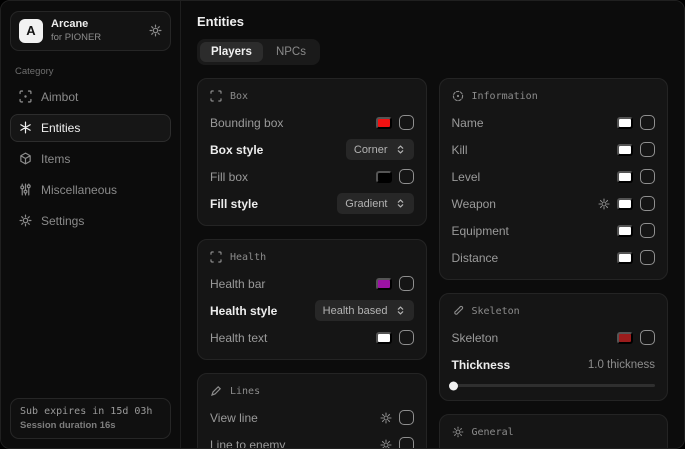 The image size is (685, 449). What do you see at coordinates (239, 96) in the screenshot?
I see `panel-title: Box` at bounding box center [239, 96].